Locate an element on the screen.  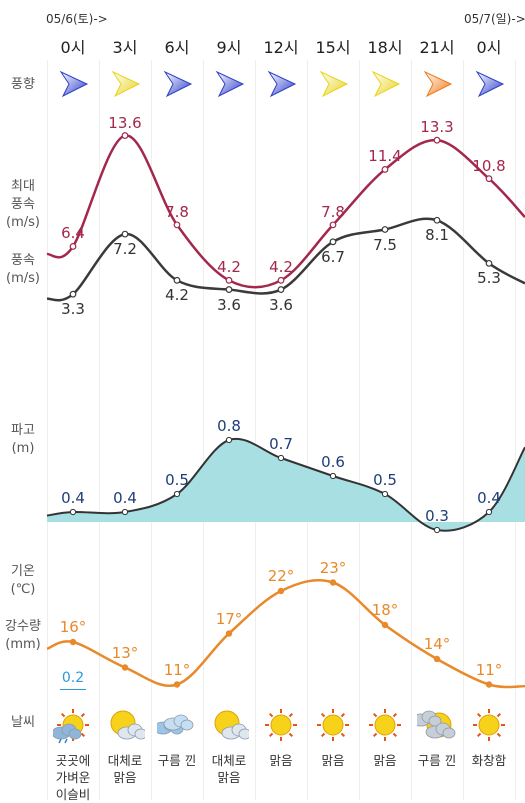
moon-cloud-icon is located at coordinates (434, 725).